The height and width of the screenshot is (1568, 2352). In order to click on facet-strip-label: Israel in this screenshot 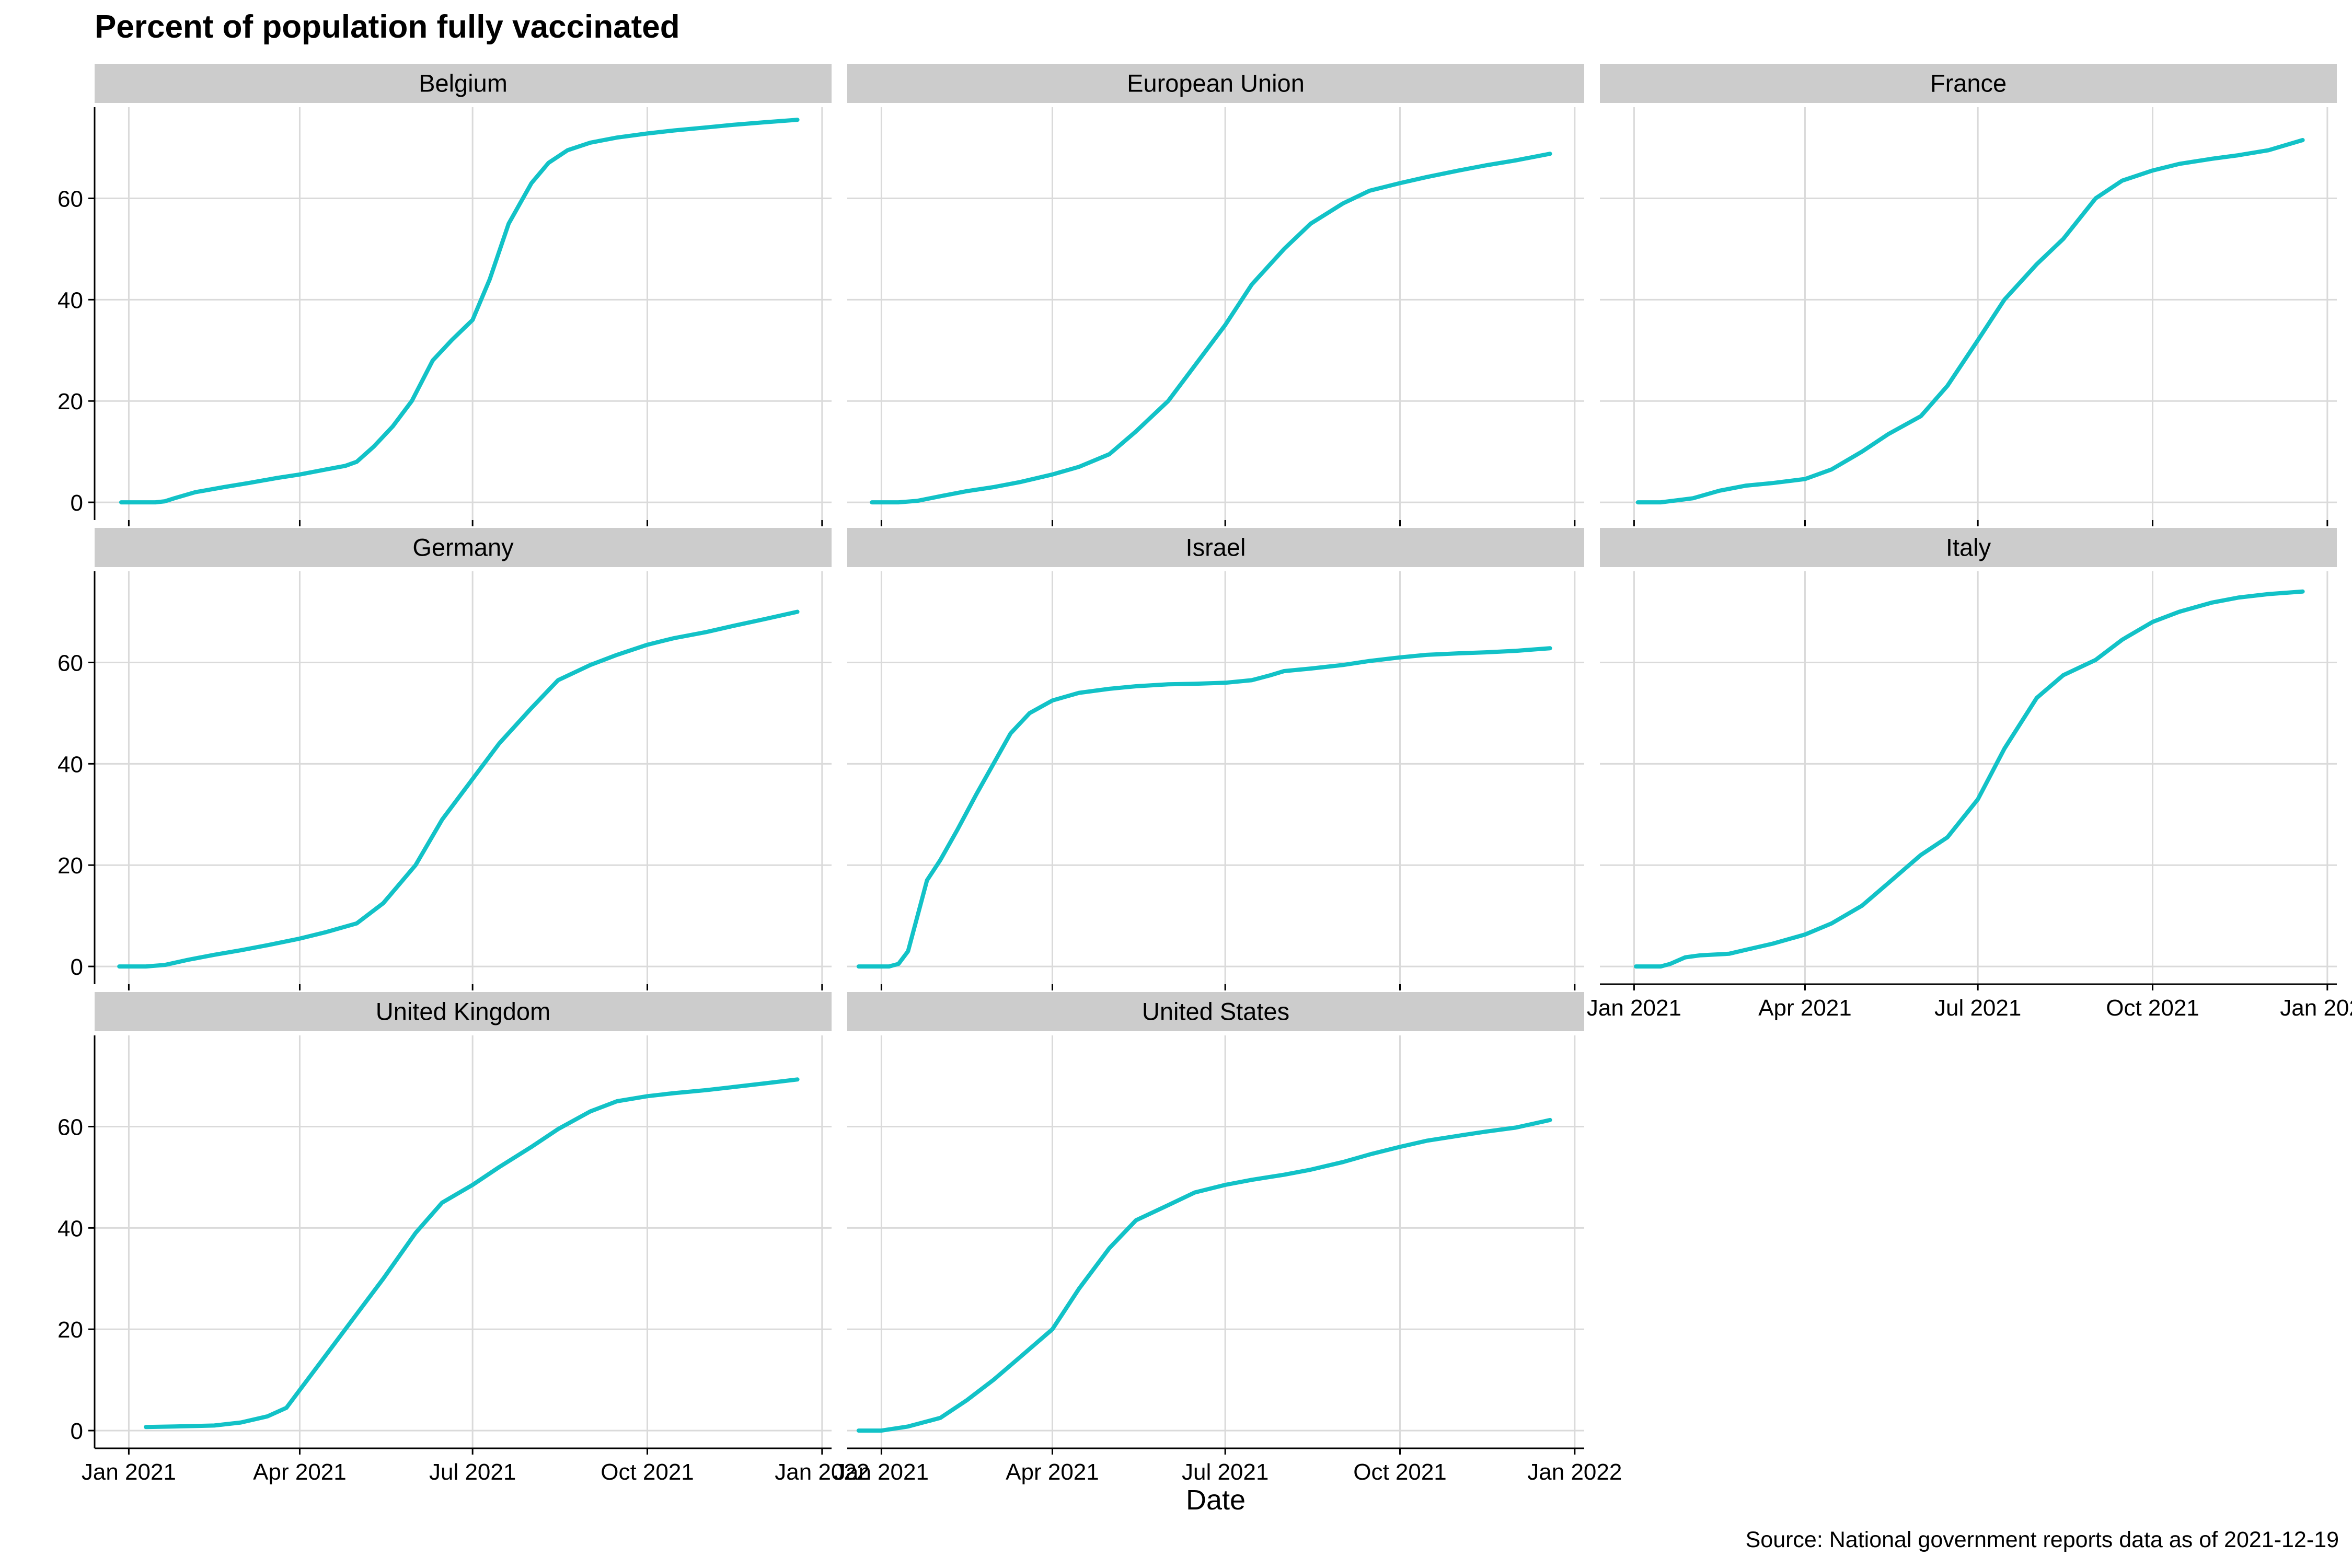, I will do `click(1216, 547)`.